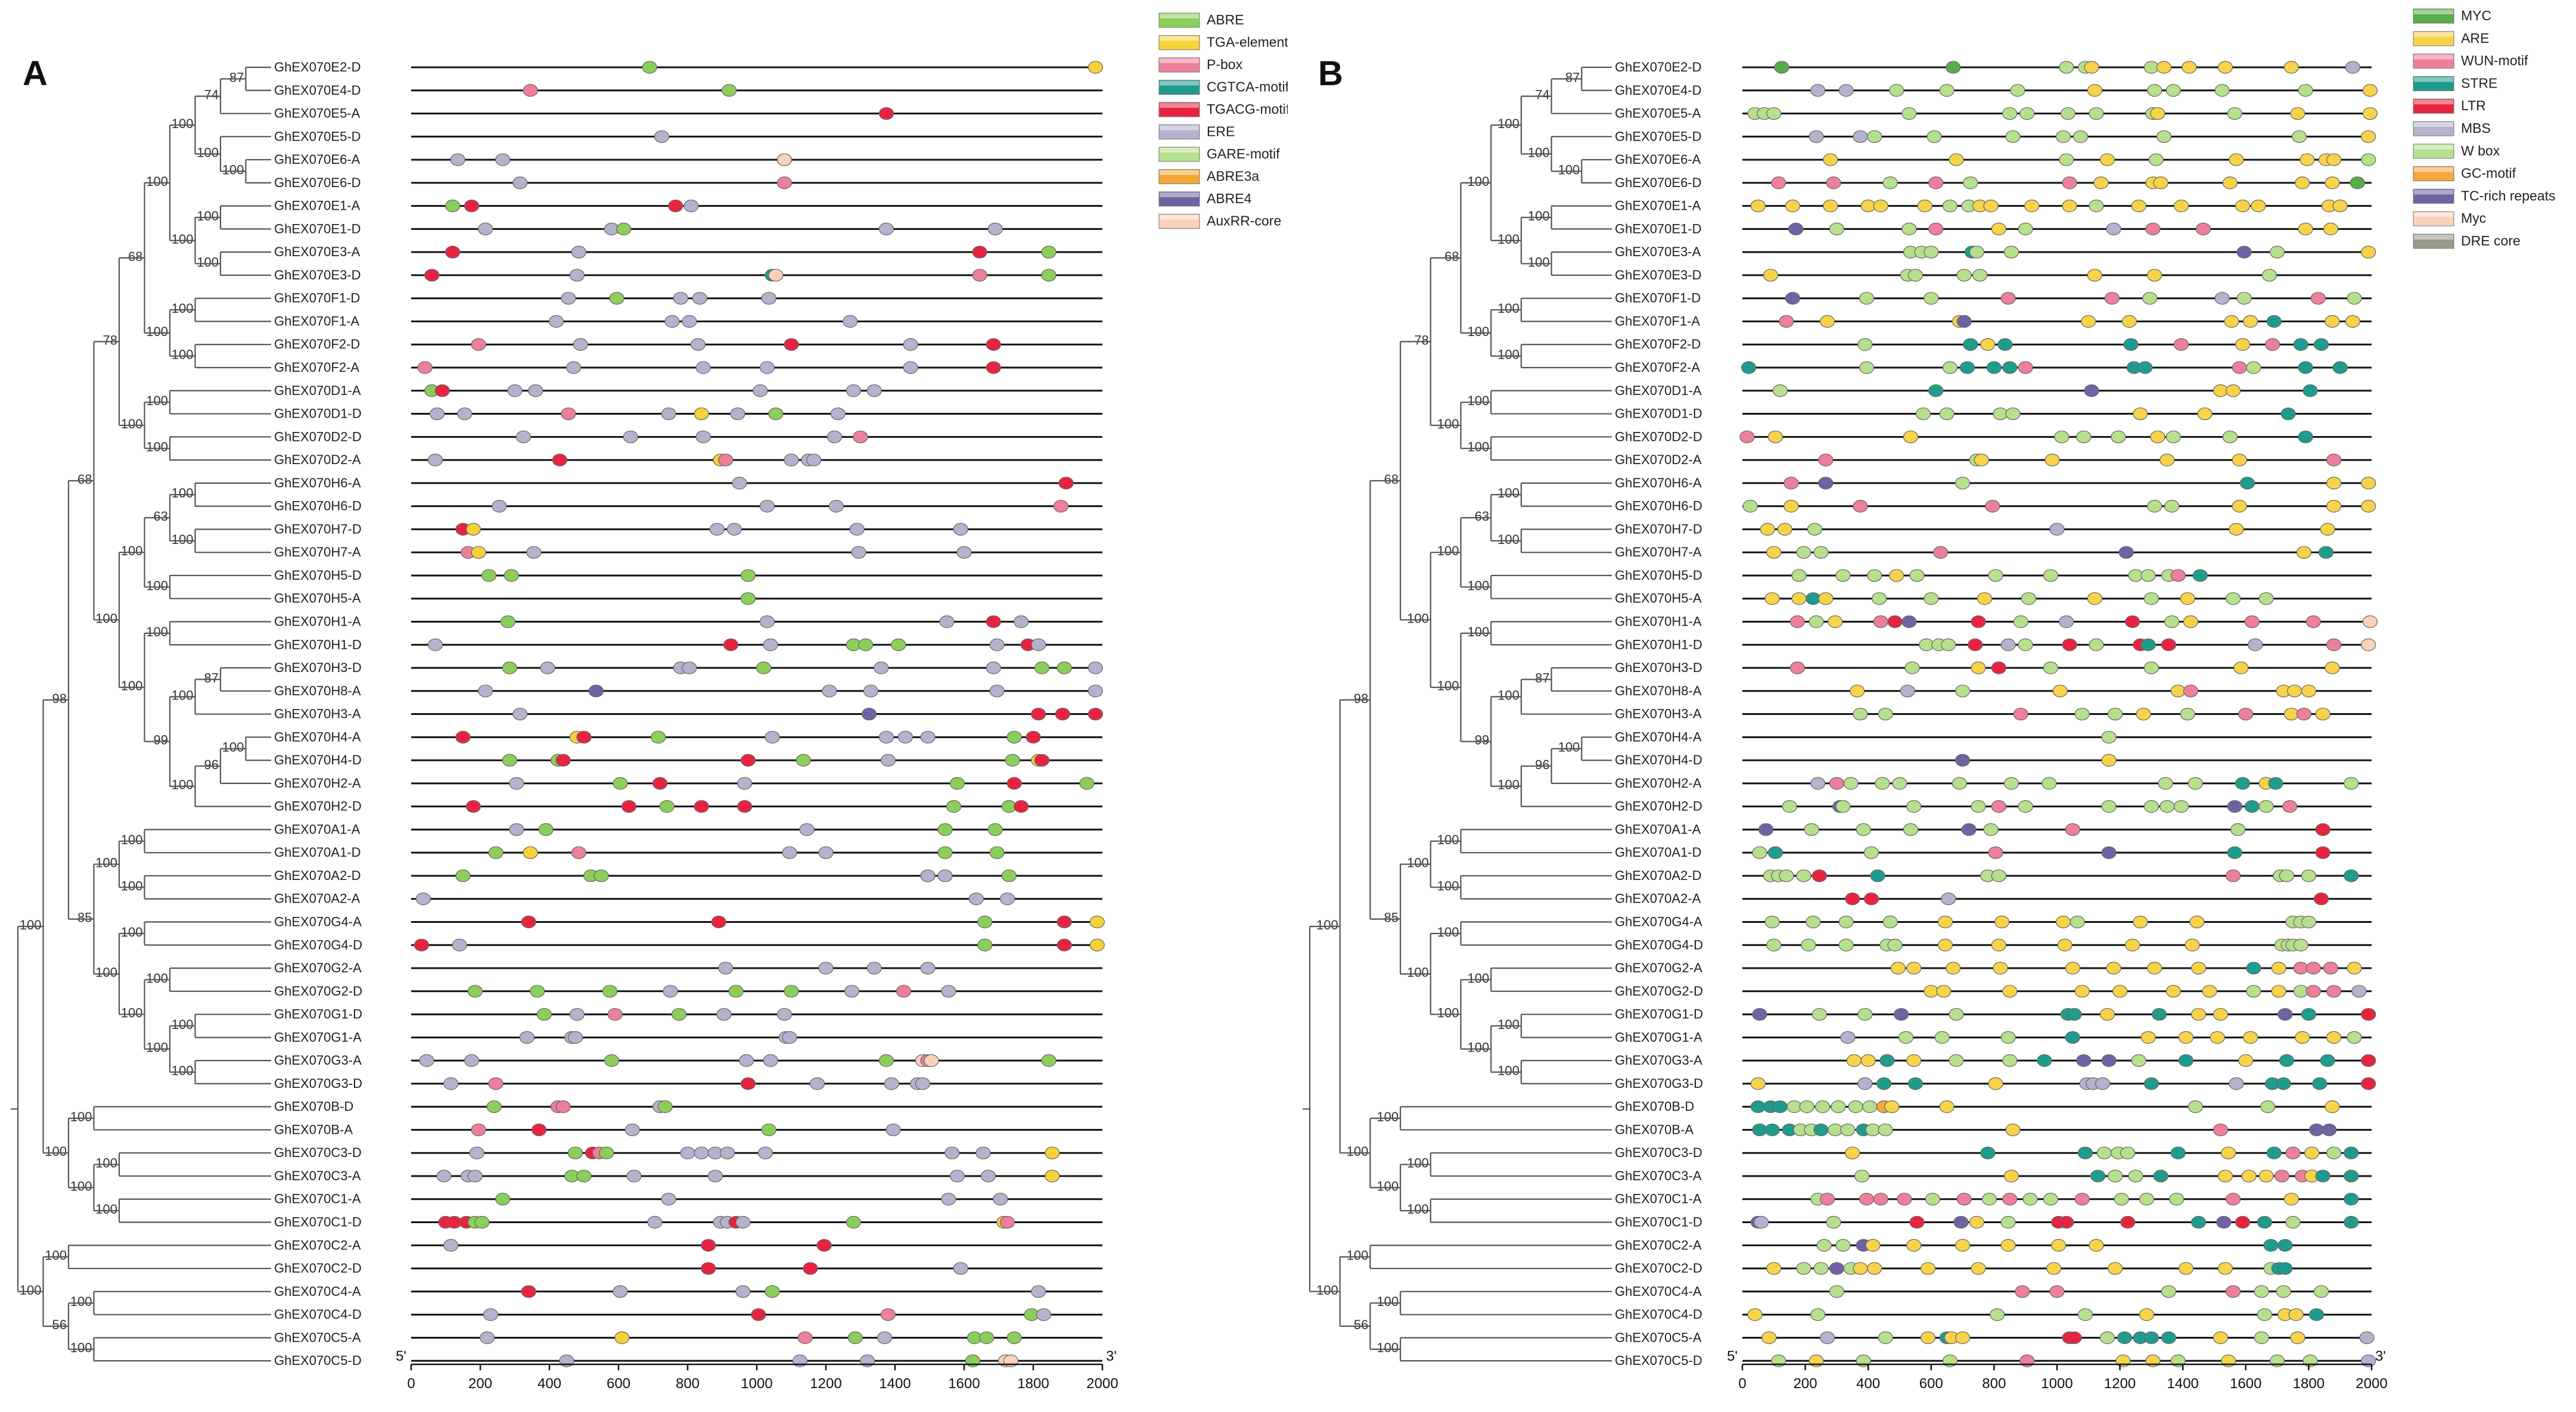 Image resolution: width=2576 pixels, height=1412 pixels. Describe the element at coordinates (318, 806) in the screenshot. I see `gene-label: GhEX070H2-D` at that location.